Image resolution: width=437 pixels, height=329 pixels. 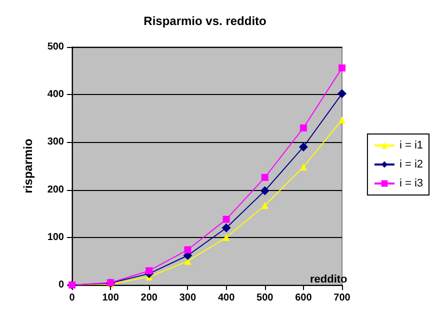 I want to click on x-tick-label: 600, so click(x=303, y=298).